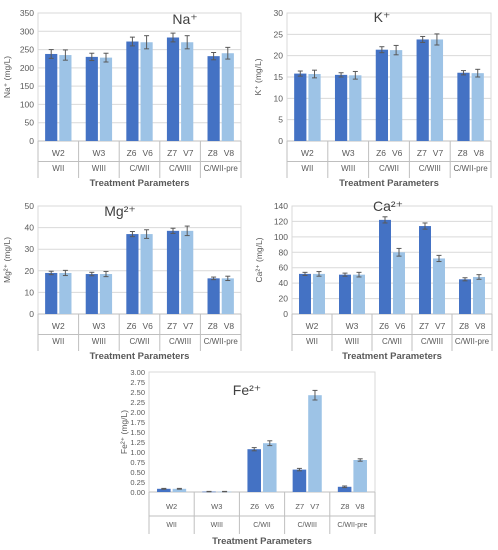 Image resolution: width=498 pixels, height=550 pixels. I want to click on chart-mg-category-label: W2, so click(58, 326).